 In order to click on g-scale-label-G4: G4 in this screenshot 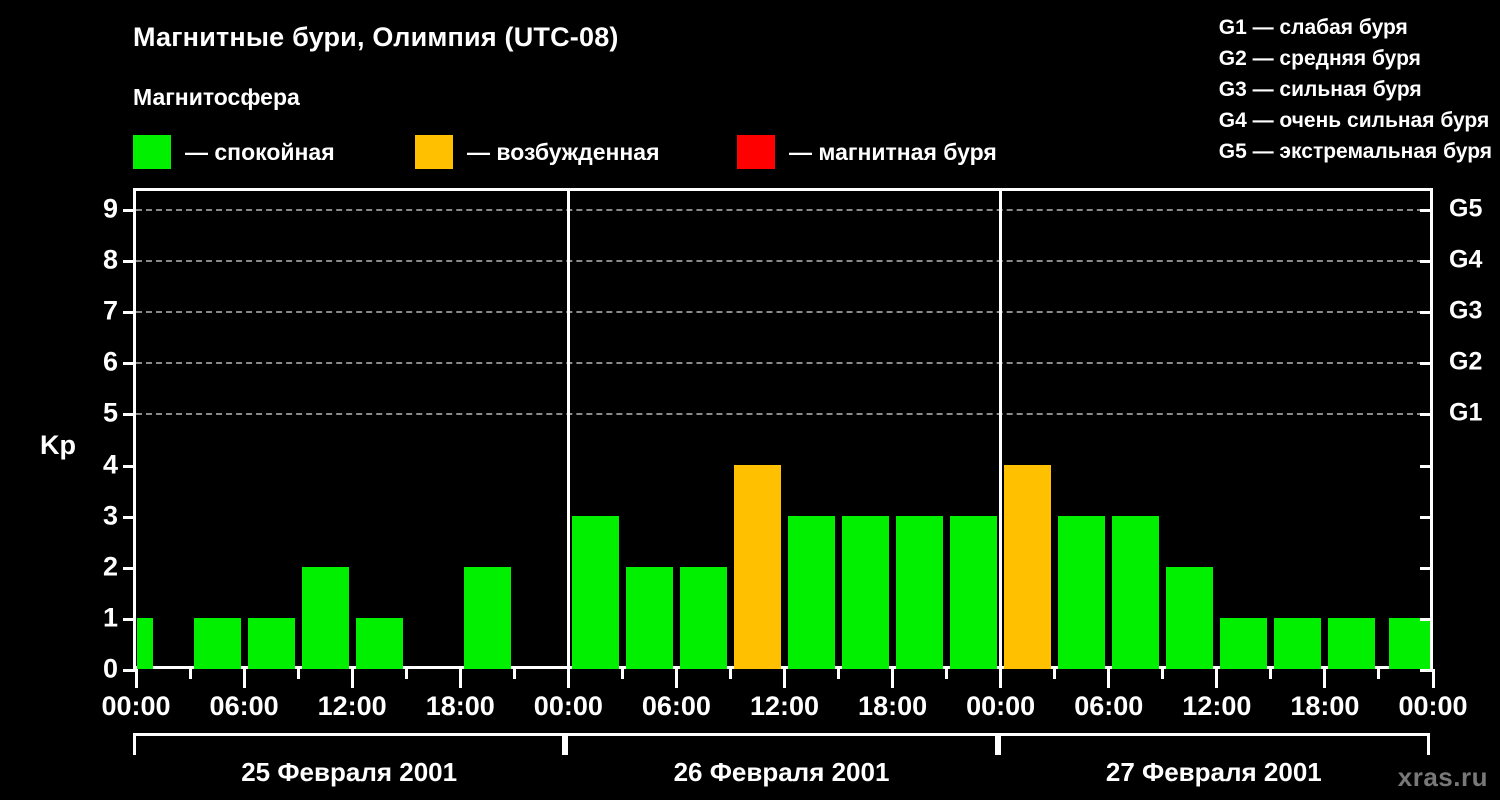, I will do `click(1466, 259)`.